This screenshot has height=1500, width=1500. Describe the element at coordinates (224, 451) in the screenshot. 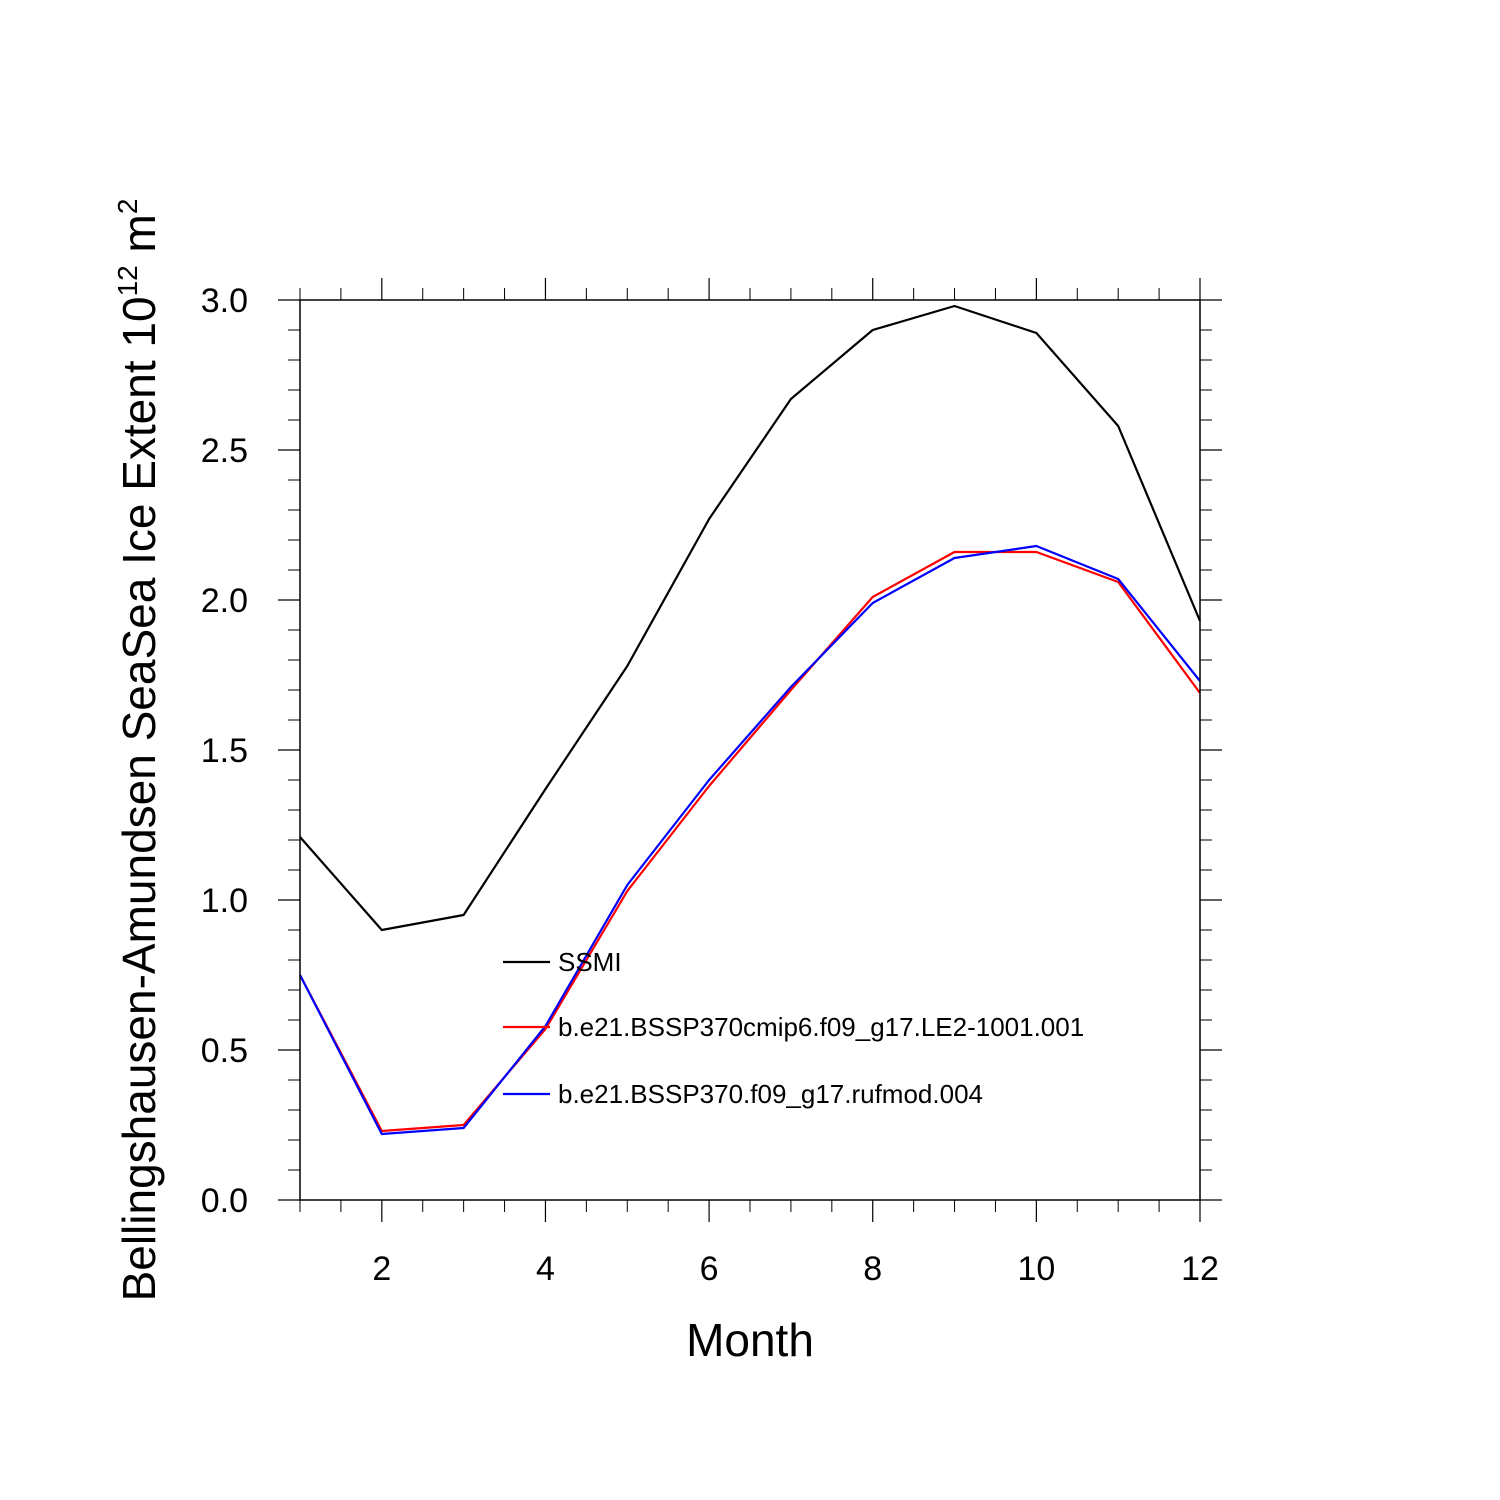

I see `y-tick-label: 2.5` at that location.